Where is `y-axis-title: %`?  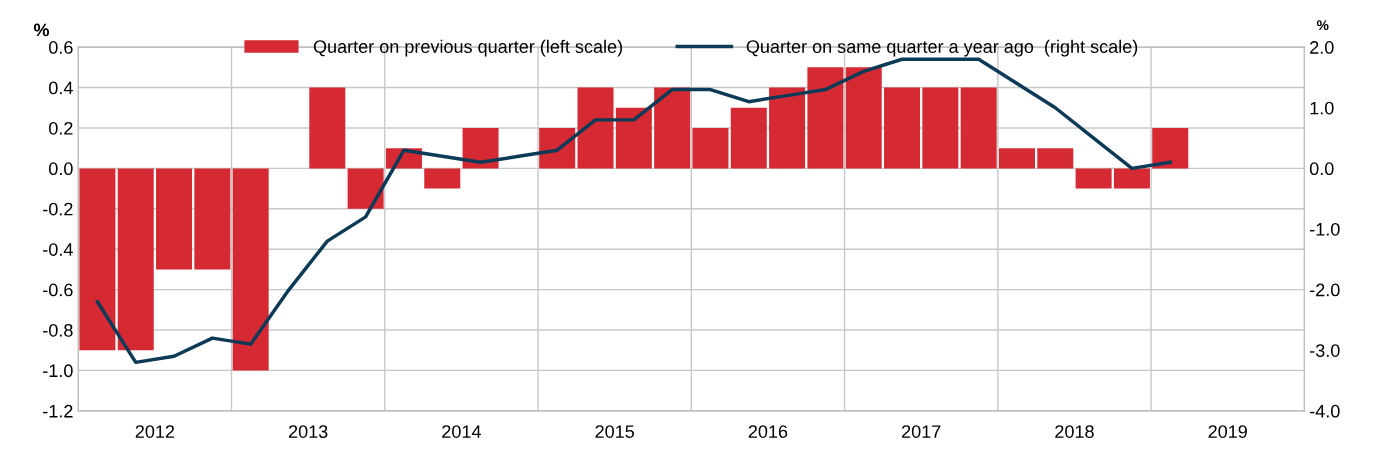 y-axis-title: % is located at coordinates (41, 30).